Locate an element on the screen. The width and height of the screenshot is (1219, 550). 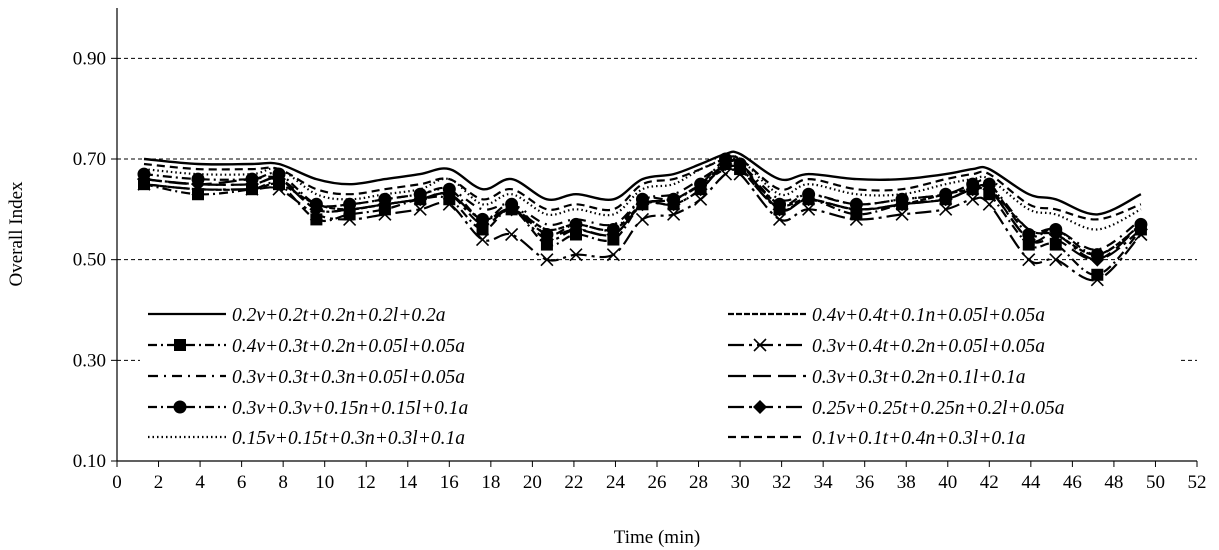
legend-label: 0.3v+0.3v+0.15n+0.15l+0.1a is located at coordinates (350, 408).